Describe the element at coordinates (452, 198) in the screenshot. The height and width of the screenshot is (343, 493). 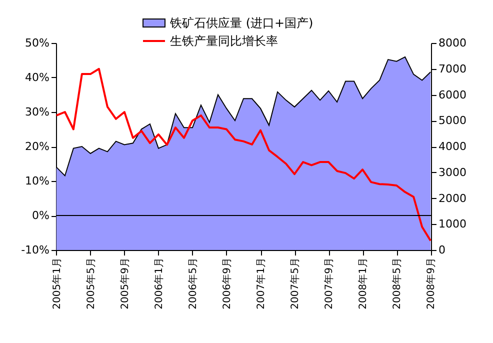
I see `y2-tick-label: 2000` at that location.